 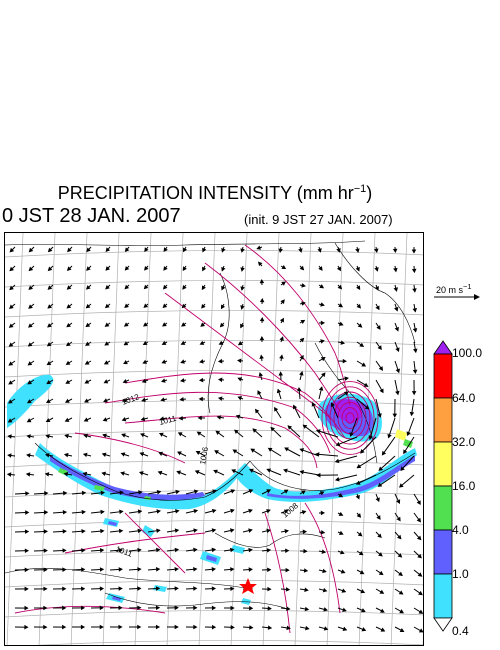 I want to click on title-close: ), so click(x=369, y=193).